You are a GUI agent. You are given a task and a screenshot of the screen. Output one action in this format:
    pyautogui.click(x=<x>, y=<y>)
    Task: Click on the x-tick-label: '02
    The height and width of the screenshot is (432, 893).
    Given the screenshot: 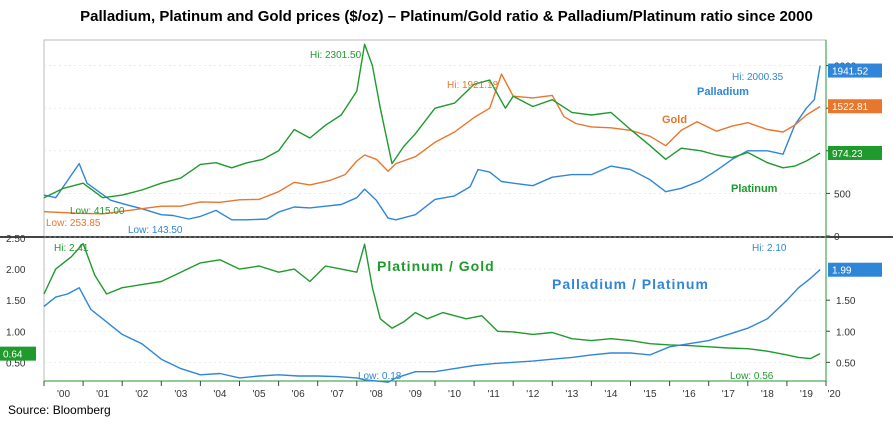 What is the action you would take?
    pyautogui.click(x=141, y=394)
    